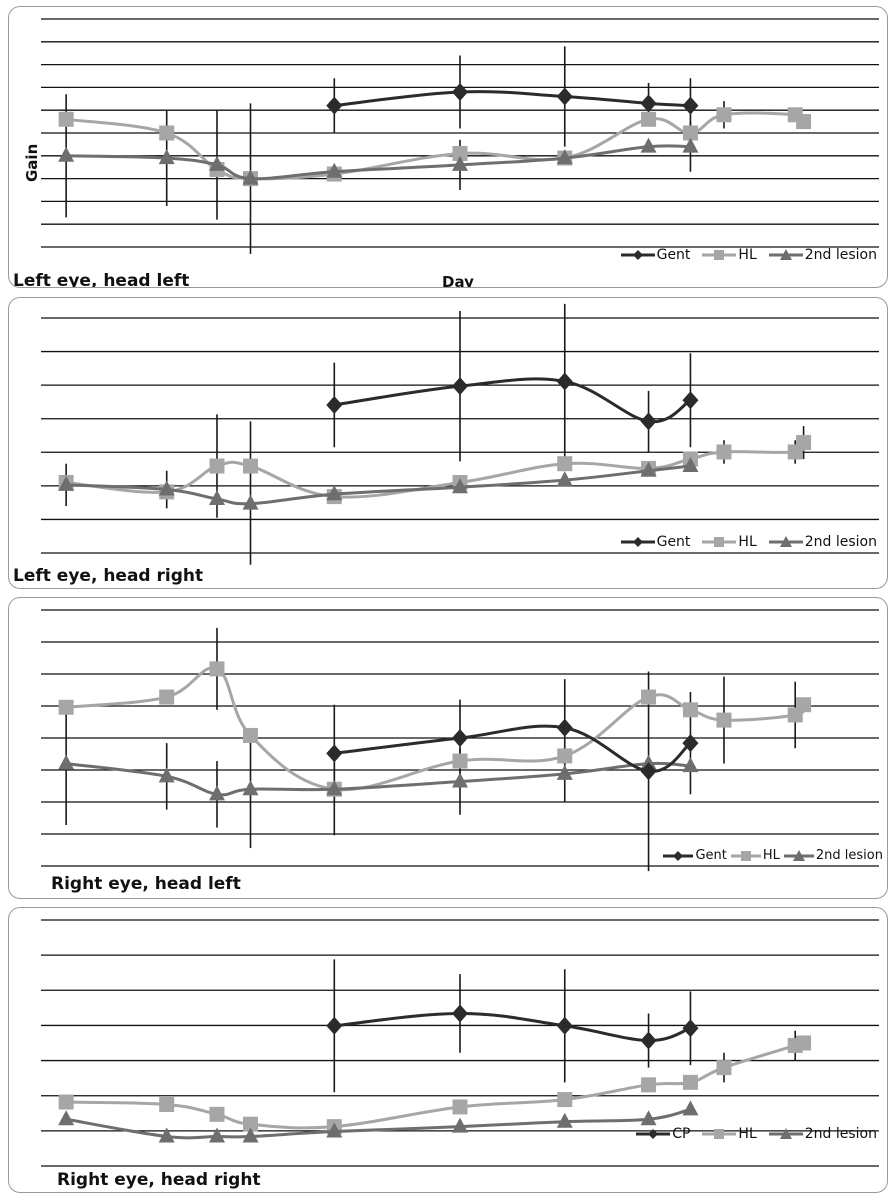  I want to click on panel-title-1: Left eye, head left, so click(101, 279).